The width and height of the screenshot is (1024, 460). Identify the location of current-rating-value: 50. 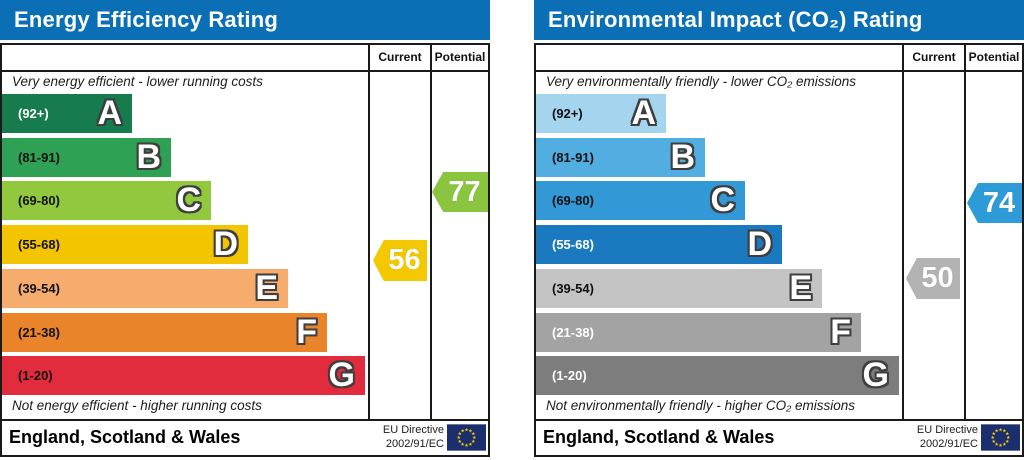
(937, 278).